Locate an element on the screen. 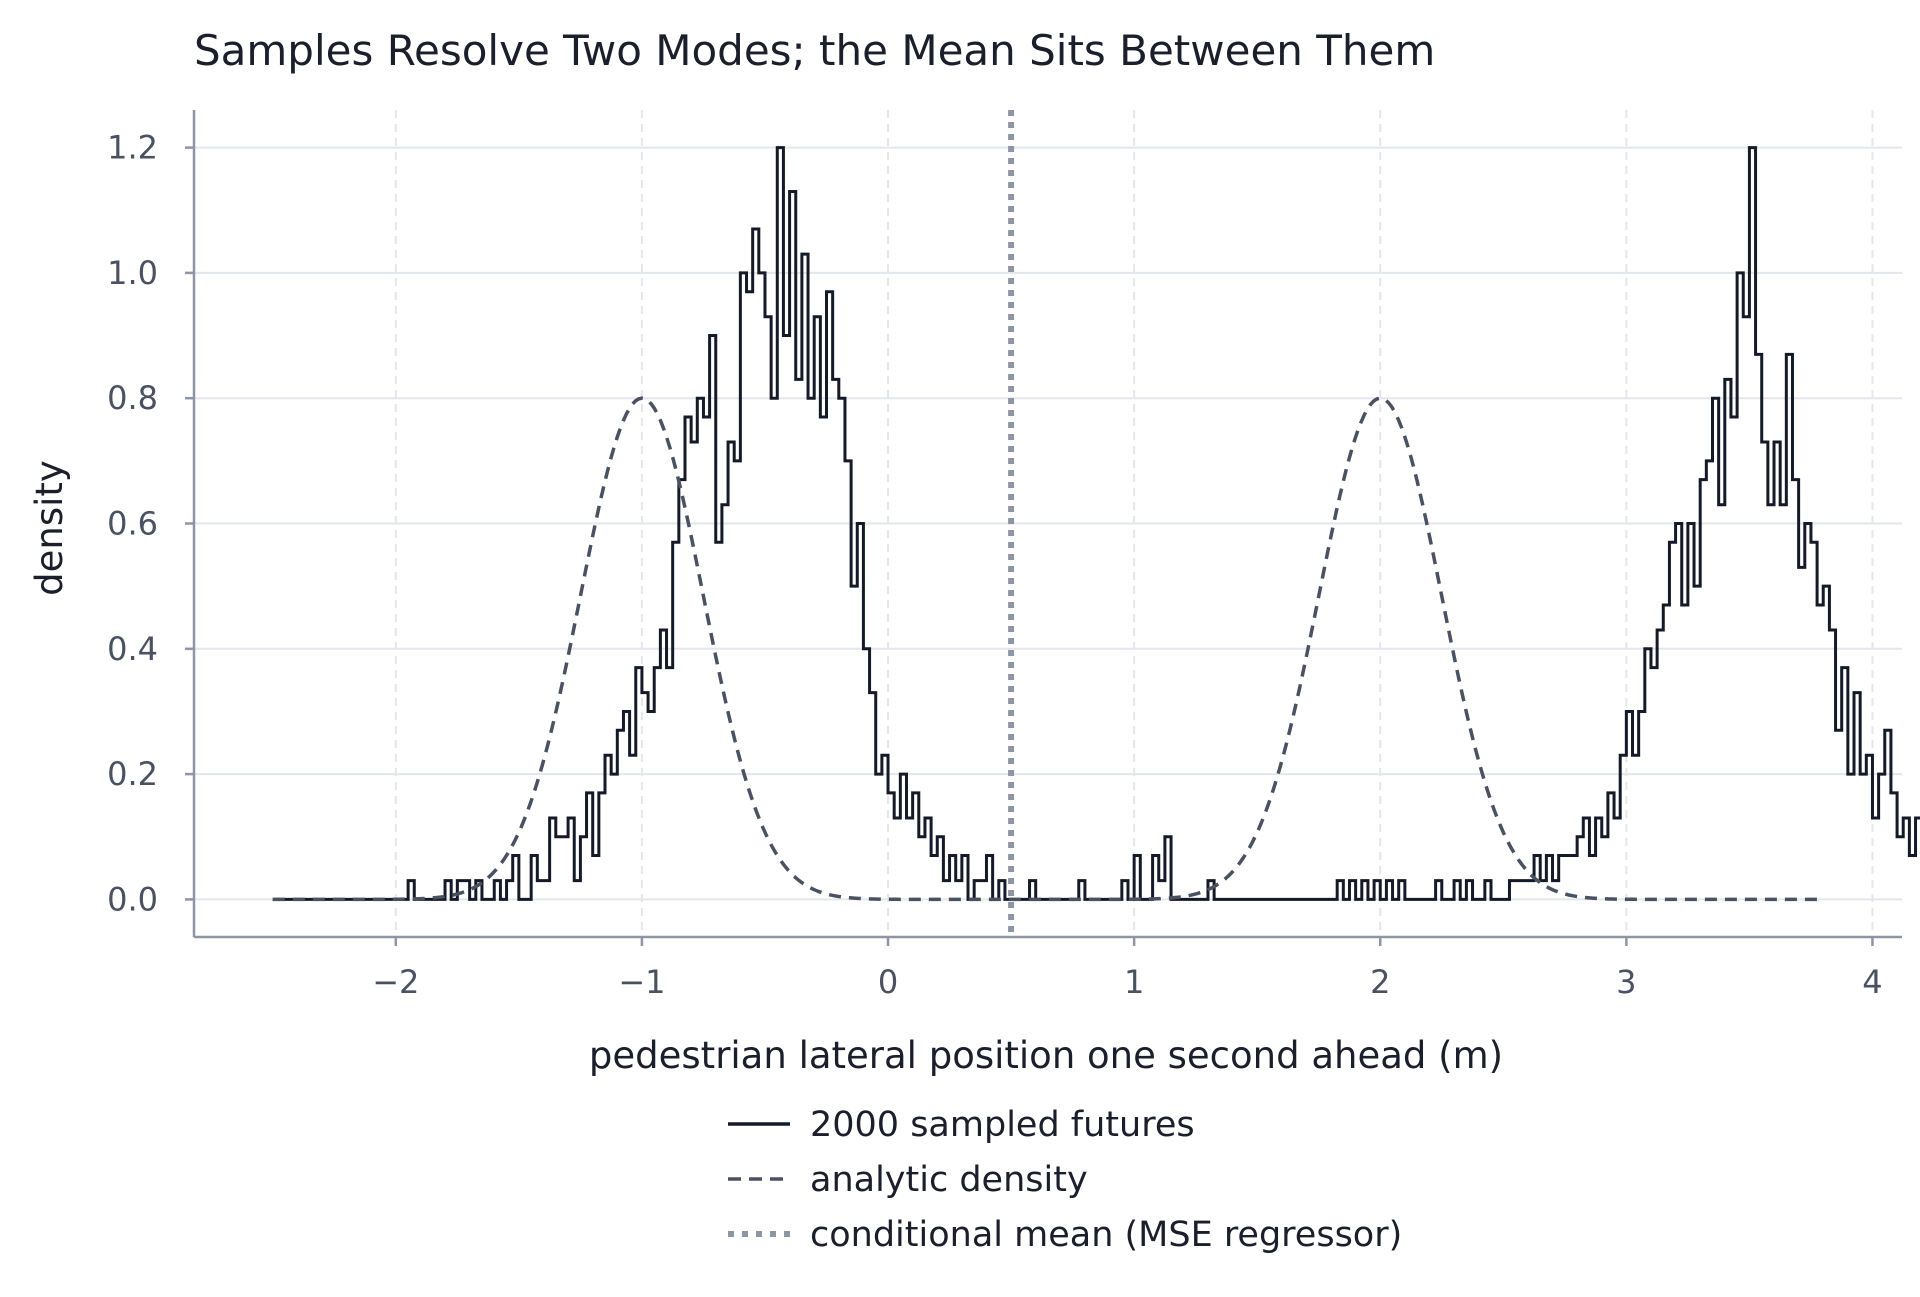  y-tick-label: 1.2 is located at coordinates (132, 148).